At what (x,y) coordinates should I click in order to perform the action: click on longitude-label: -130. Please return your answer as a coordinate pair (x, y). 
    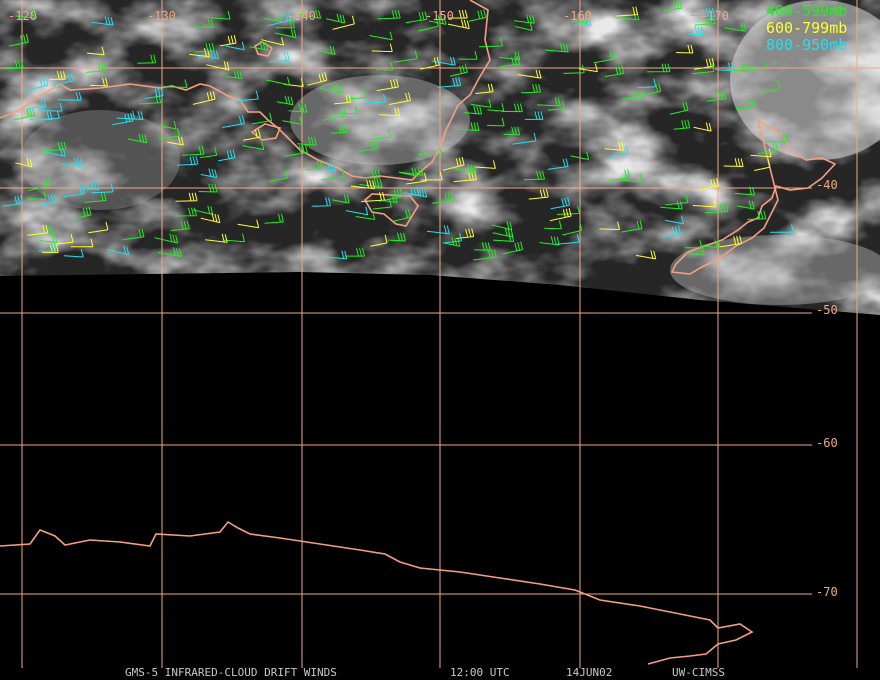
    Looking at the image, I should click on (161, 16).